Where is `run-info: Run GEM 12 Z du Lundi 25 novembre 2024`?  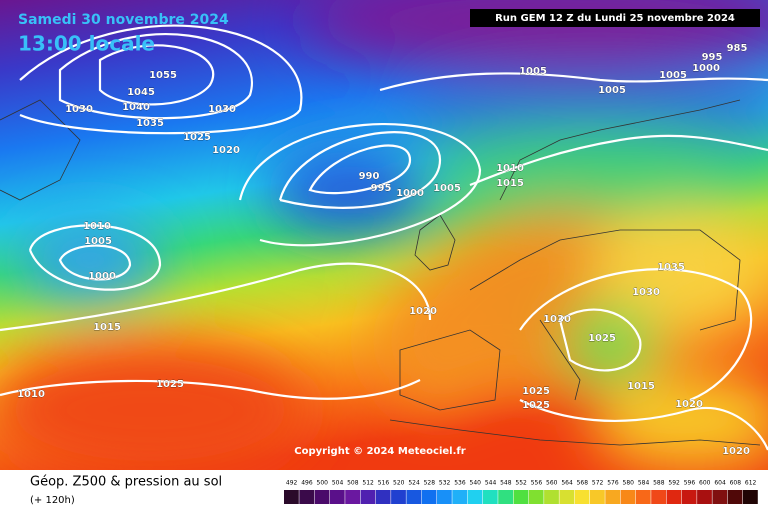
run-info: Run GEM 12 Z du Lundi 25 novembre 2024 is located at coordinates (615, 18).